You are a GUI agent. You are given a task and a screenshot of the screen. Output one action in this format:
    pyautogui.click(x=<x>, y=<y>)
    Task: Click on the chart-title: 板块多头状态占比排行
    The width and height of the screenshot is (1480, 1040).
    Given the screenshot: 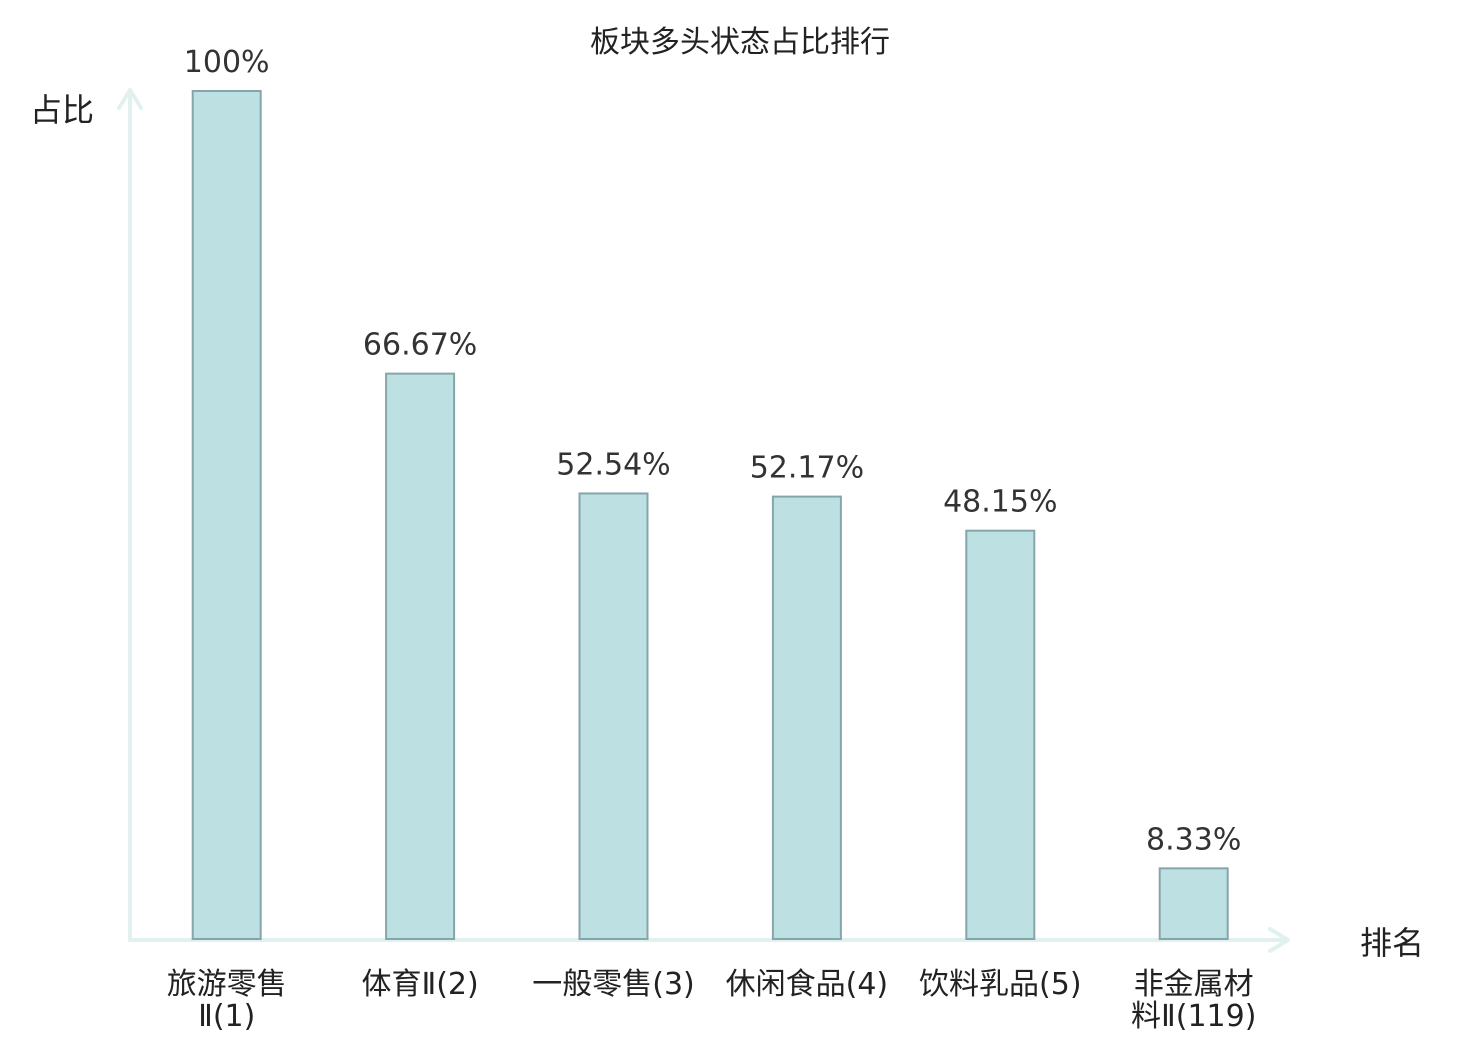 What is the action you would take?
    pyautogui.click(x=740, y=42)
    